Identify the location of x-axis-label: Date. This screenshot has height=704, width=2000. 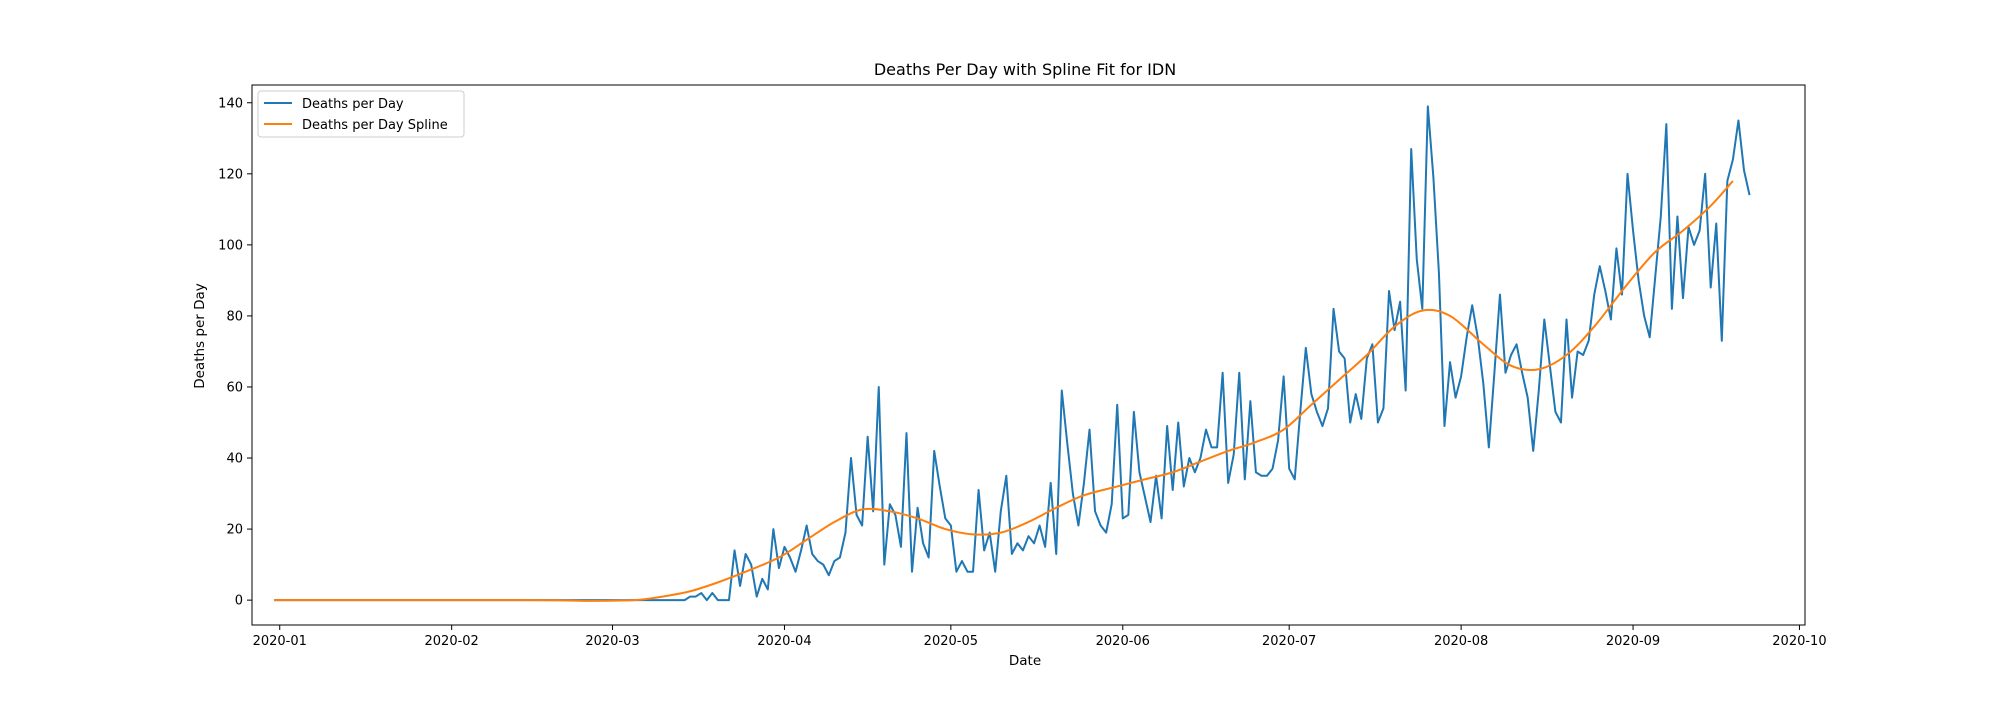
(1025, 661).